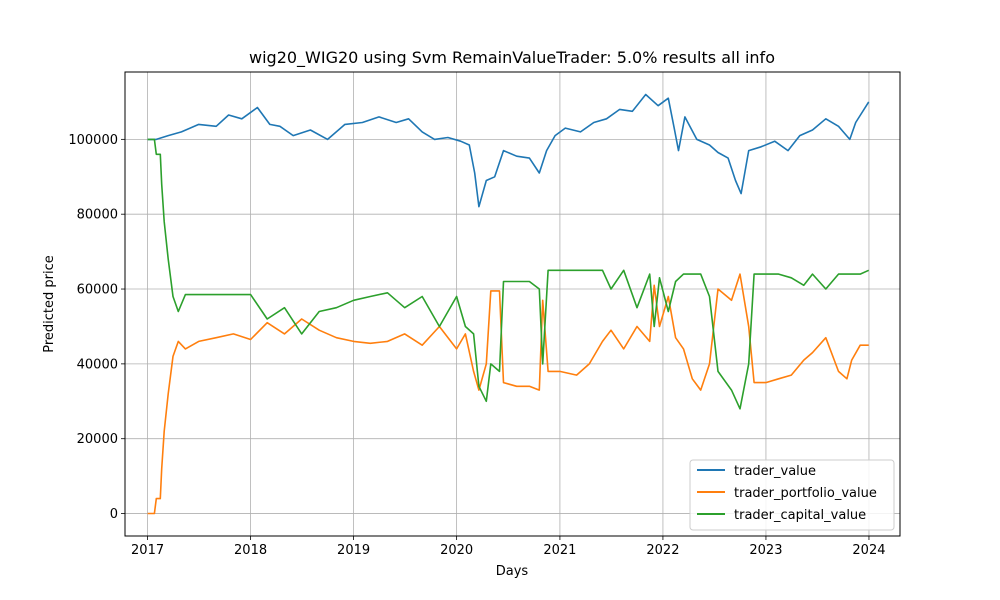 The image size is (1000, 600). Describe the element at coordinates (97, 364) in the screenshot. I see `y-tick-label-40000: 40000` at that location.